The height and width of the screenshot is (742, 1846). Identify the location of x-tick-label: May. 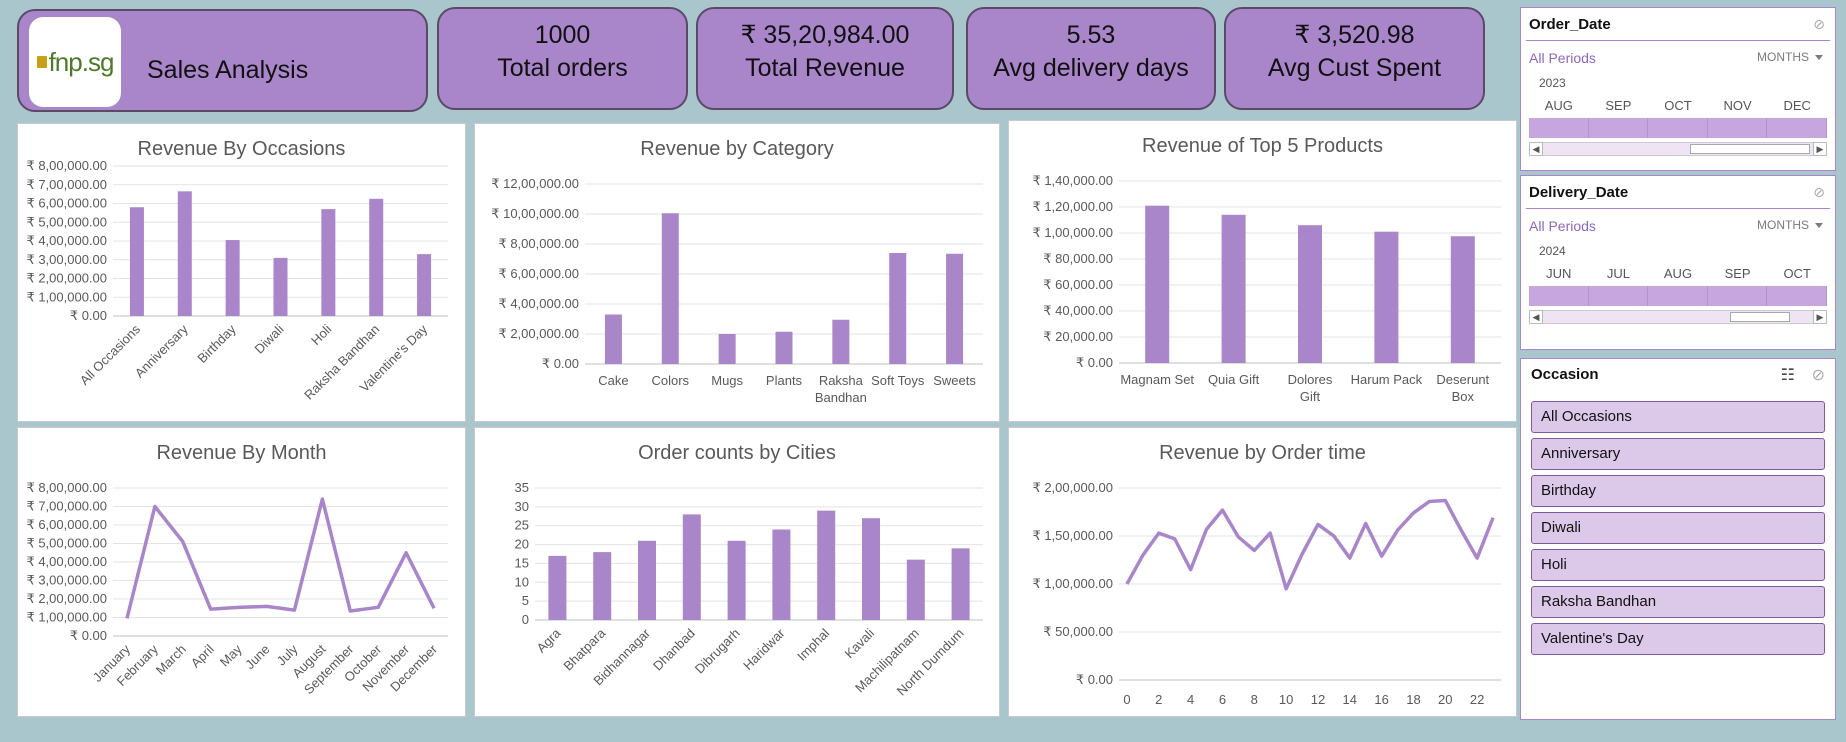
(231, 655).